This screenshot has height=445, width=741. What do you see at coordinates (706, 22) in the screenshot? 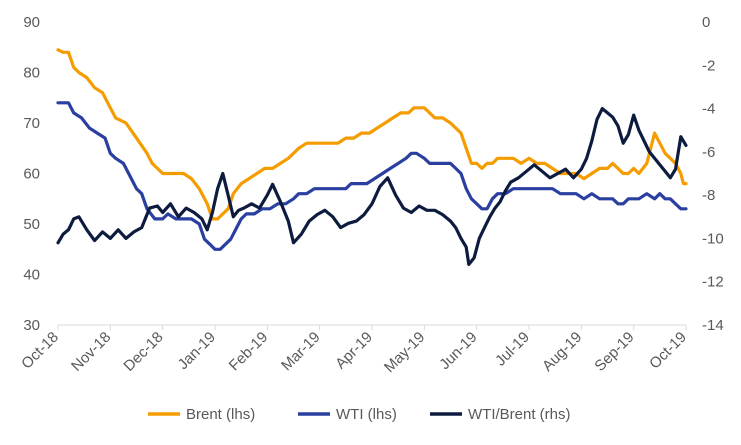
I see `right-y-tick-label: 0` at bounding box center [706, 22].